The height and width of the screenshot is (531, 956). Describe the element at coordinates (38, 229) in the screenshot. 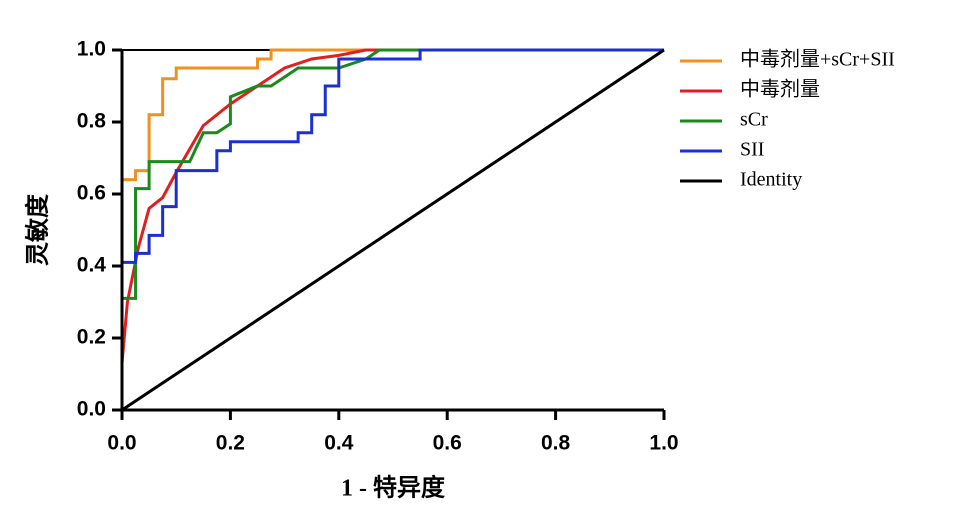

I see `y-axis-label: 灵敏度` at that location.